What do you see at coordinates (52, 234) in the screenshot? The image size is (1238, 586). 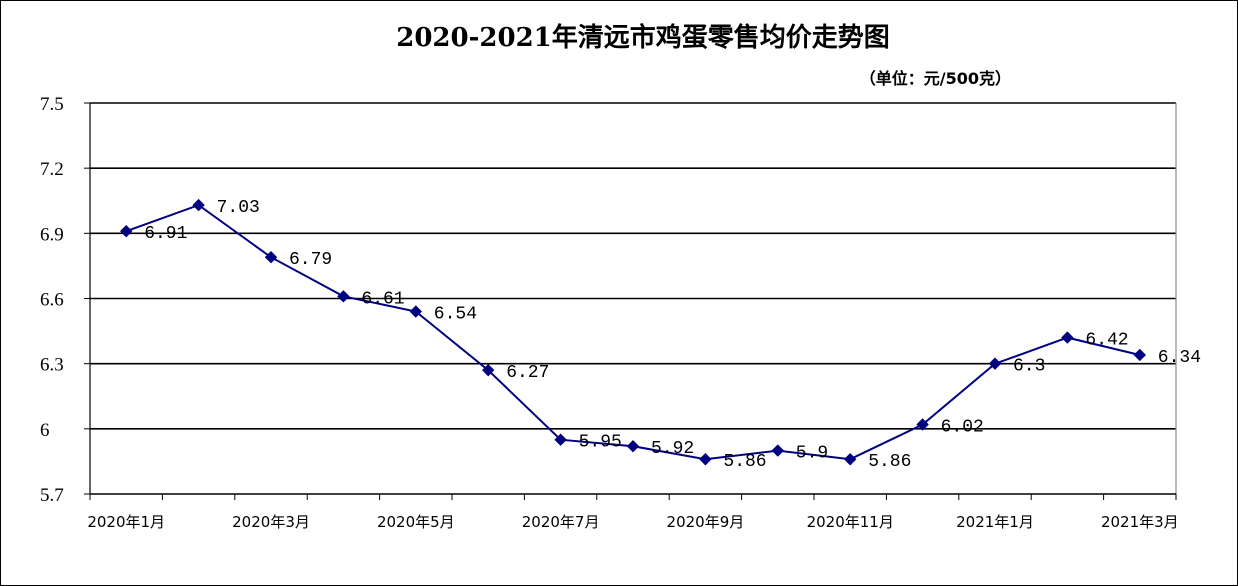 I see `y-tick-label: 6.9` at bounding box center [52, 234].